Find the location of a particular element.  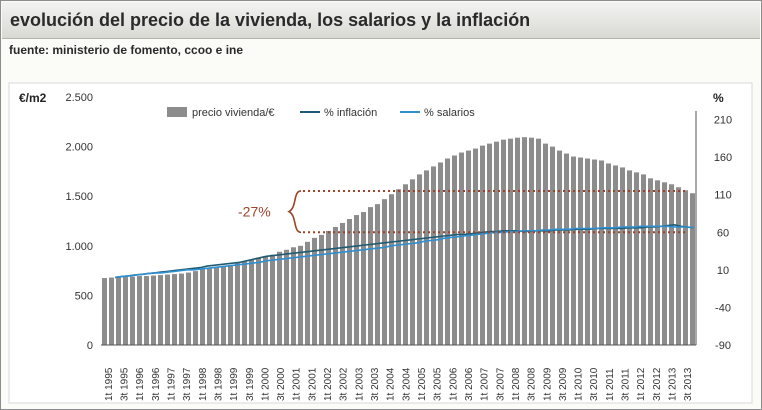

y-left-tick-label: 0 is located at coordinates (90, 346).